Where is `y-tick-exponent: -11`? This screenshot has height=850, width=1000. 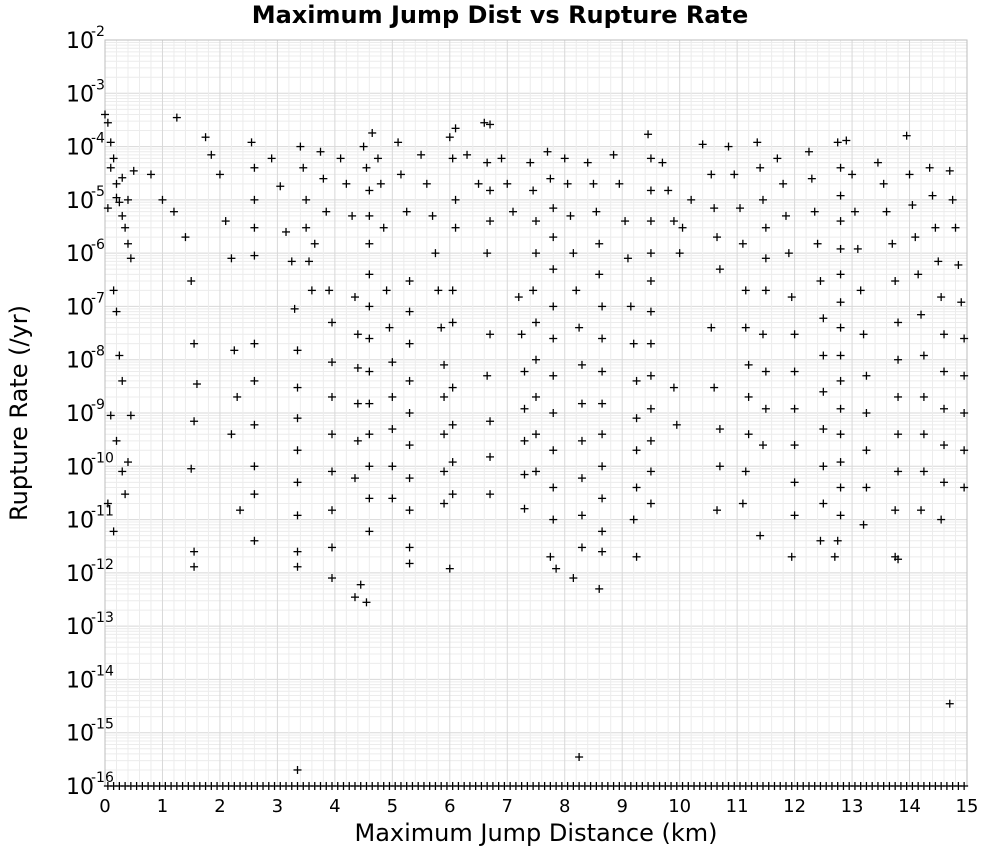 y-tick-exponent: -11 is located at coordinates (102, 512).